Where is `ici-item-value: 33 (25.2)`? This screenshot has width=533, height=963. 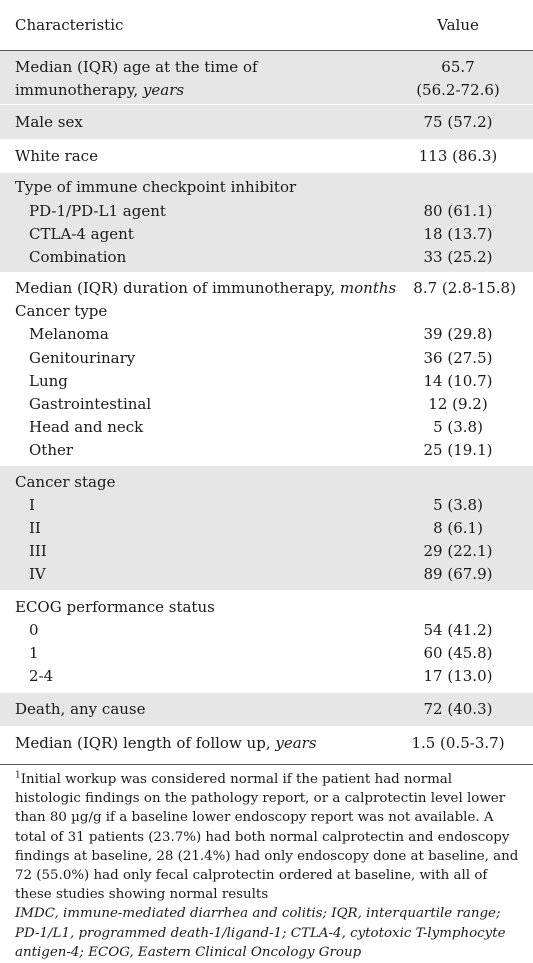
ici-item-value: 33 (25.2) is located at coordinates (458, 256).